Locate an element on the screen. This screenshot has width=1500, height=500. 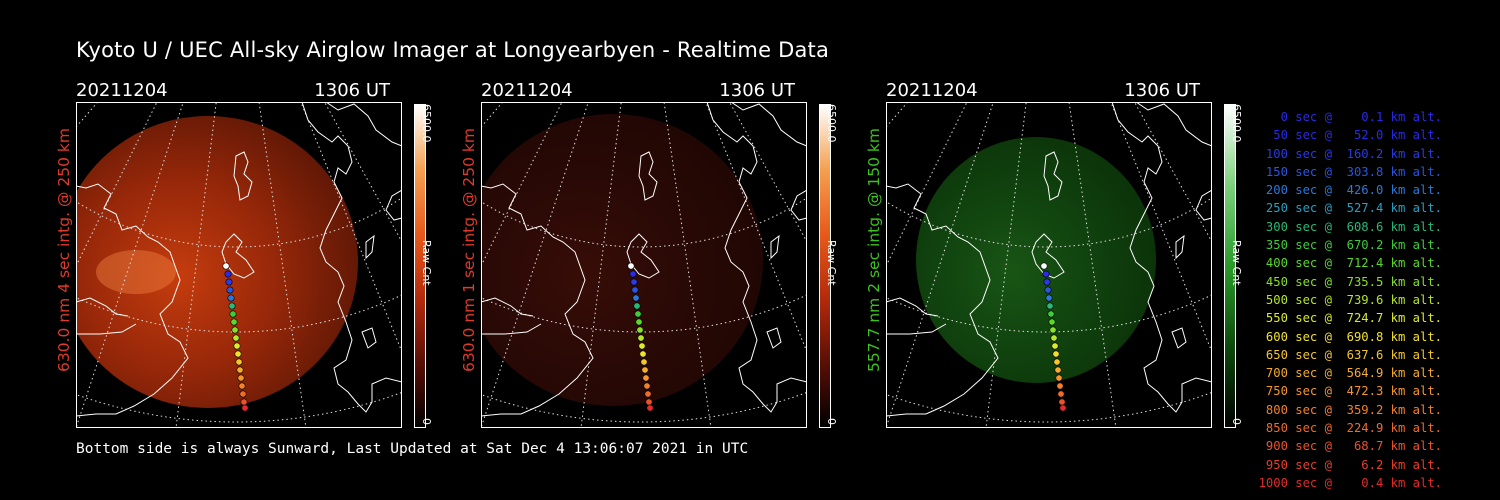
colorbar-2-name: Raw Cnt is located at coordinates (831, 263).